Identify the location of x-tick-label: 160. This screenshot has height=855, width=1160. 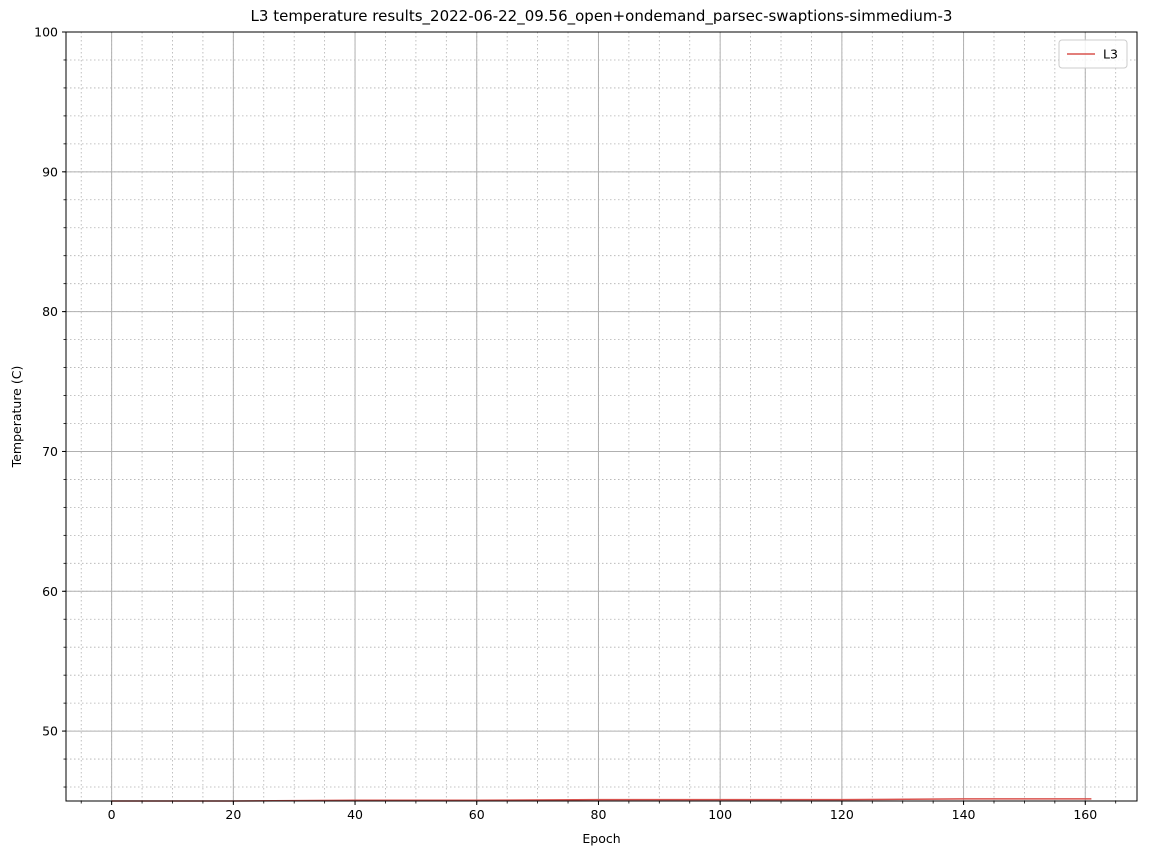
(1085, 814).